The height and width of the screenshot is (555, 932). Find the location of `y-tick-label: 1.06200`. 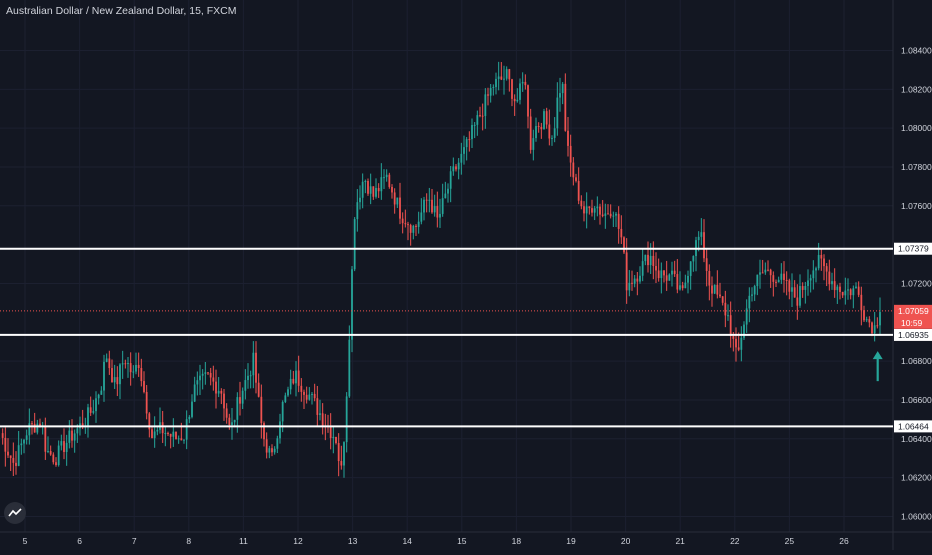

y-tick-label: 1.06200 is located at coordinates (916, 478).